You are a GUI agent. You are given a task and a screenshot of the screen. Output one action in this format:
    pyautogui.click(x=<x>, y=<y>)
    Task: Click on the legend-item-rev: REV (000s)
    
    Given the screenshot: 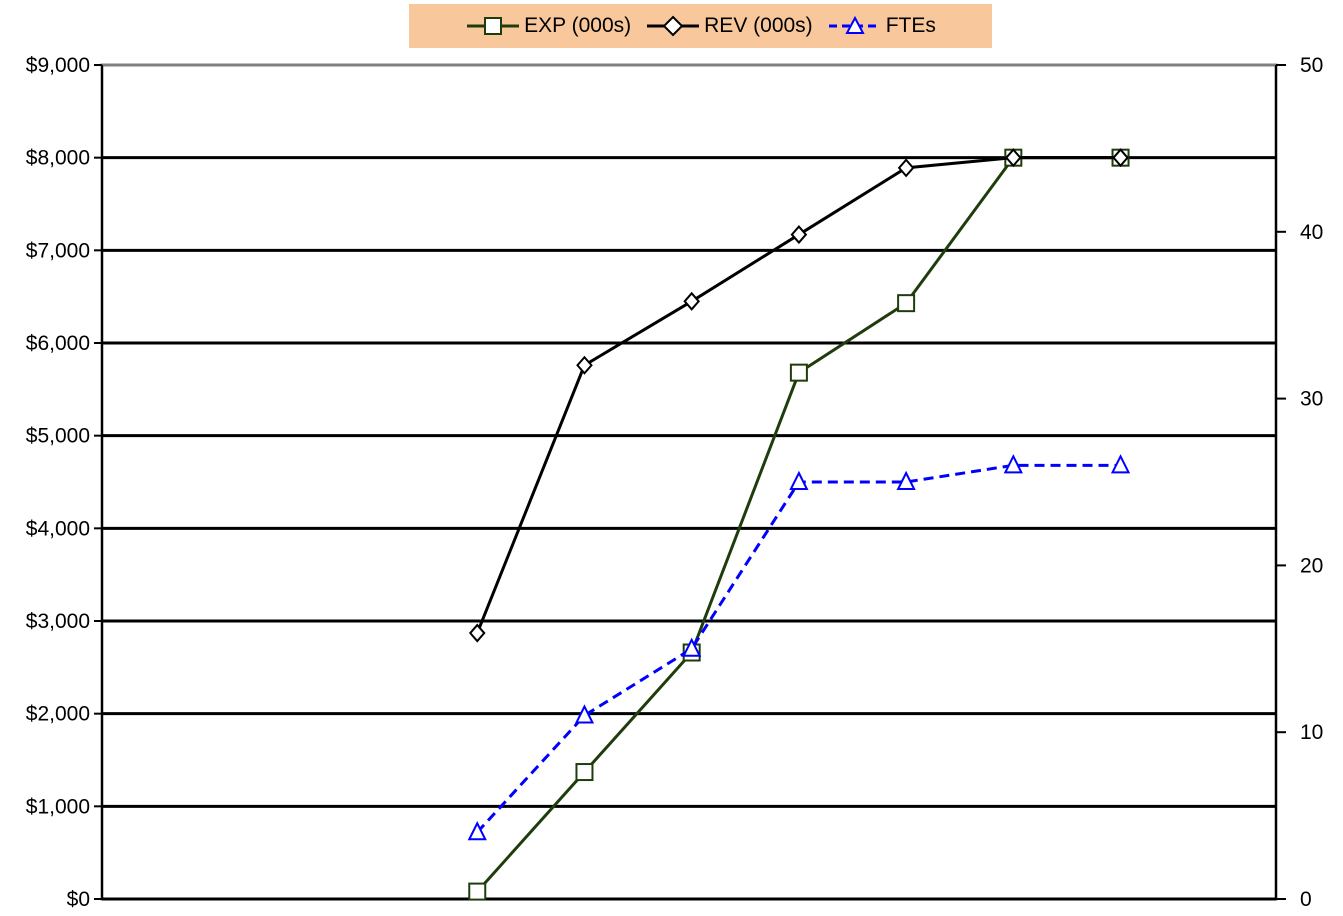 What is the action you would take?
    pyautogui.click(x=729, y=26)
    